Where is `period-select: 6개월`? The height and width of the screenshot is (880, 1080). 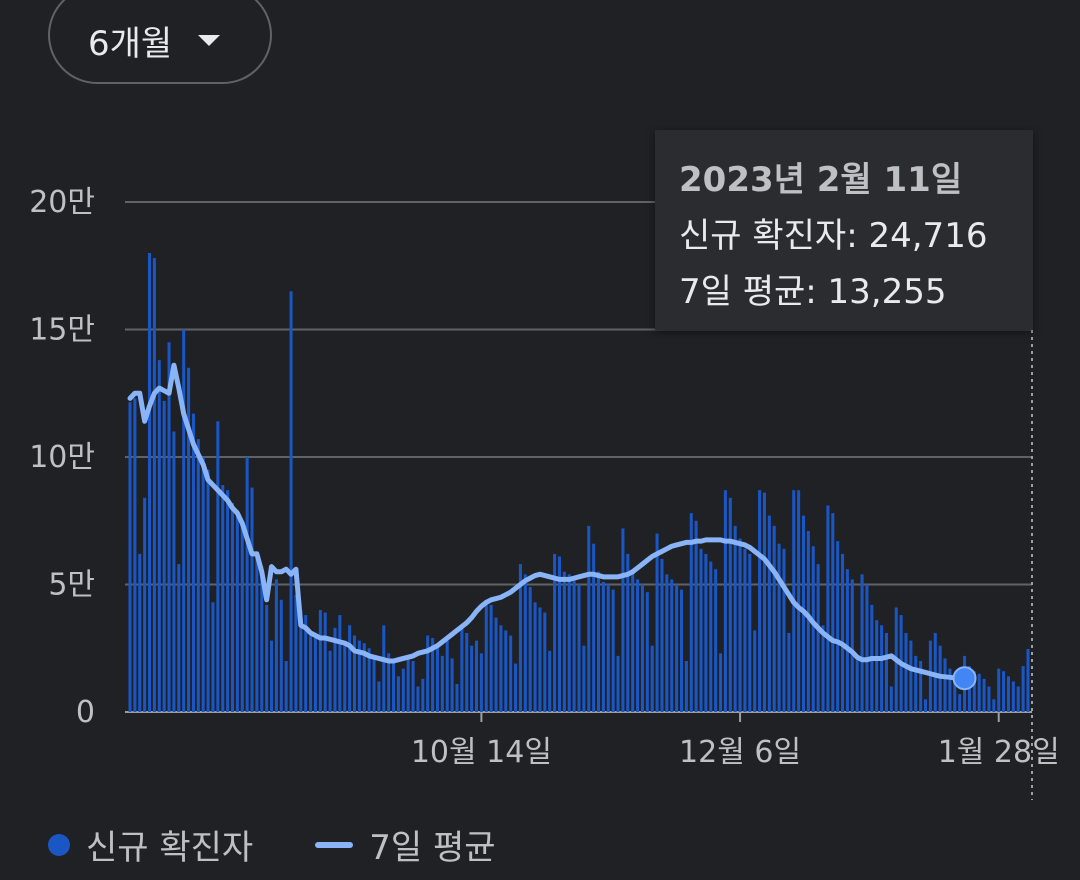
period-select: 6개월 is located at coordinates (160, 42).